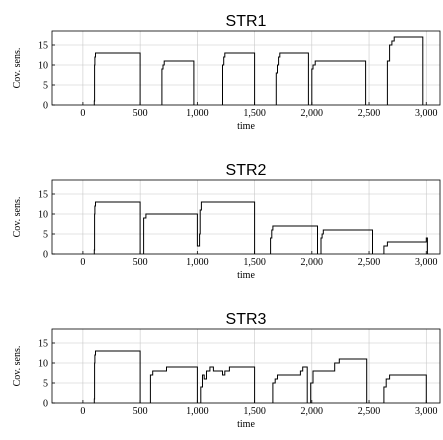  What do you see at coordinates (246, 319) in the screenshot?
I see `panel-title: STR3` at bounding box center [246, 319].